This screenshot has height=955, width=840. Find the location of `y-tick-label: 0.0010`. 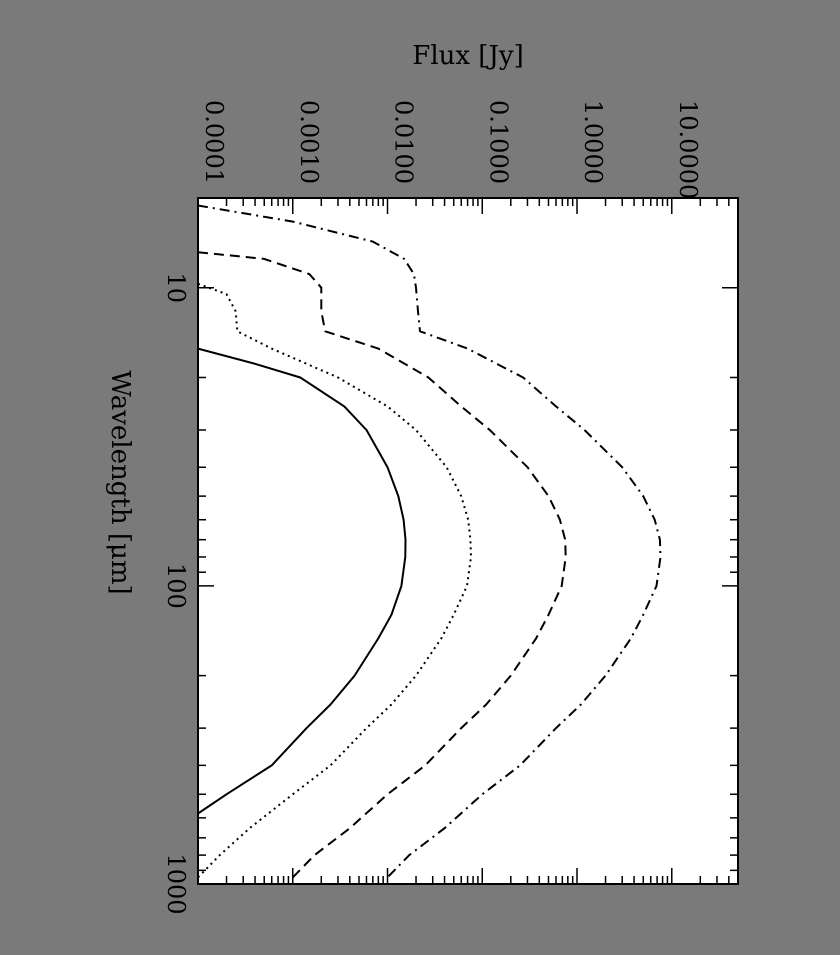

y-tick-label: 0.0010 is located at coordinates (309, 142).